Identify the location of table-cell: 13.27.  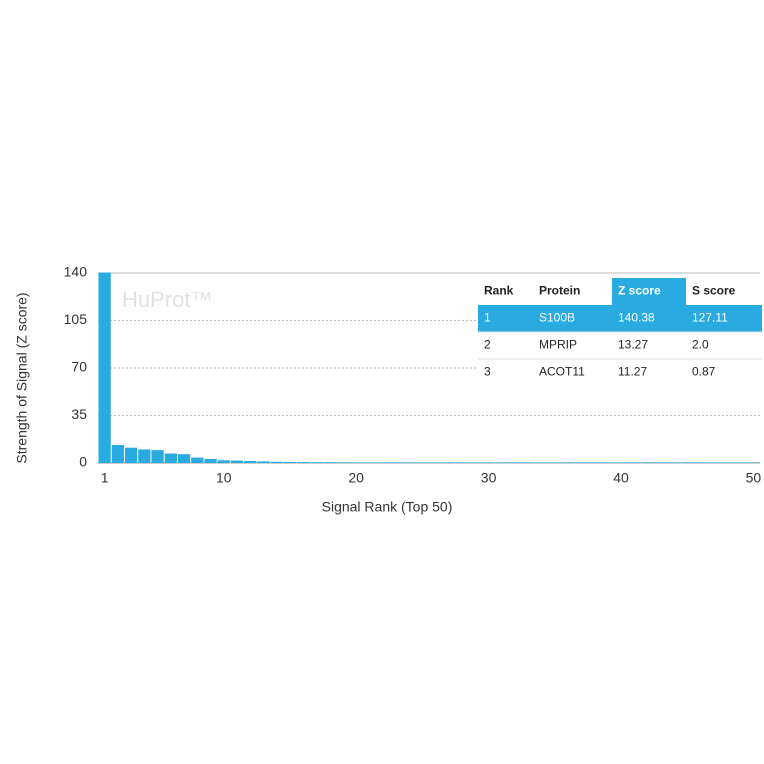
(633, 345).